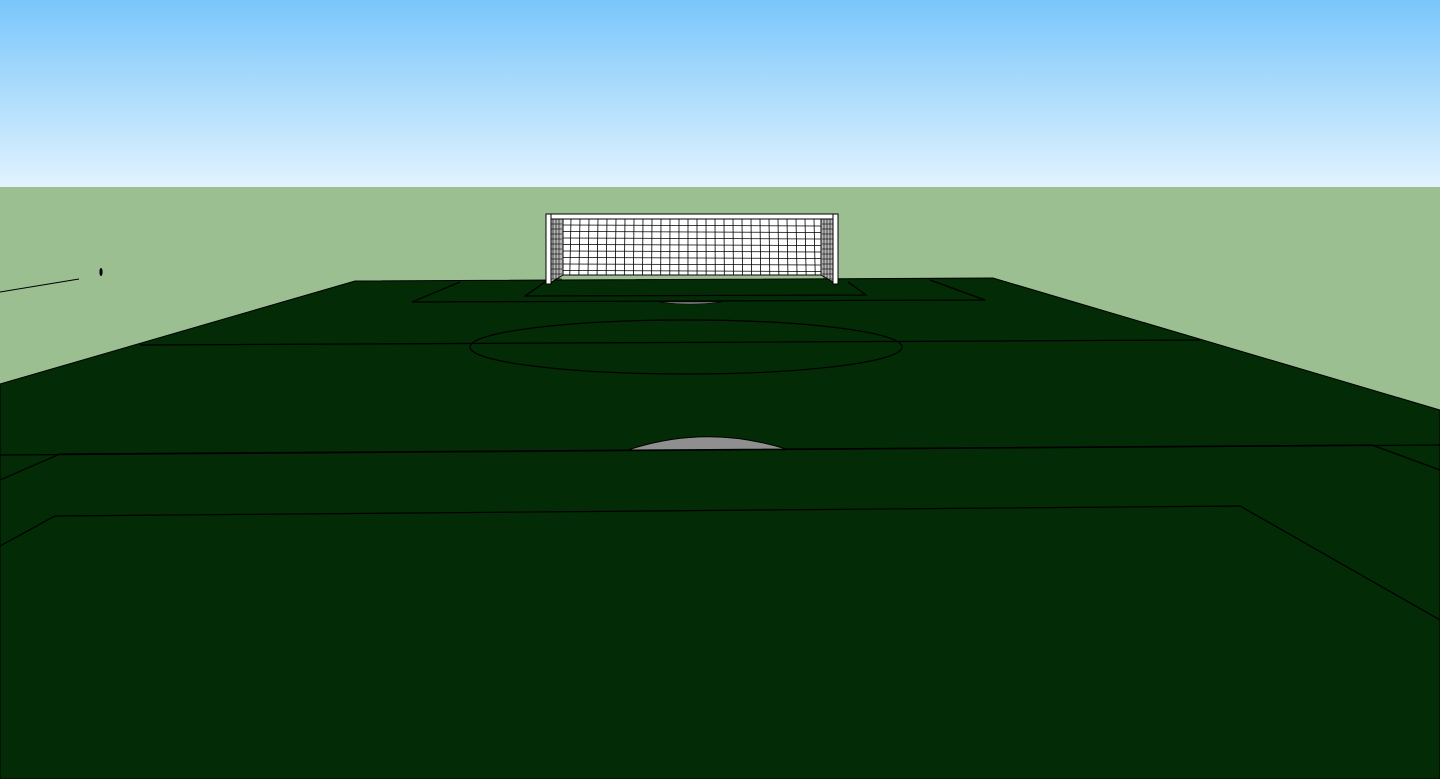 This screenshot has width=1440, height=779. What do you see at coordinates (556, 249) in the screenshot?
I see `goal-net-left-side` at bounding box center [556, 249].